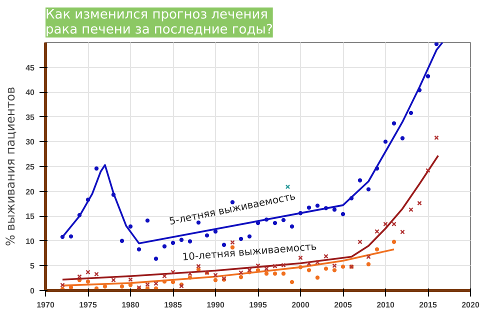 The width and height of the screenshot is (500, 320). What do you see at coordinates (33, 291) in the screenshot?
I see `y-tick-label: 0` at bounding box center [33, 291].